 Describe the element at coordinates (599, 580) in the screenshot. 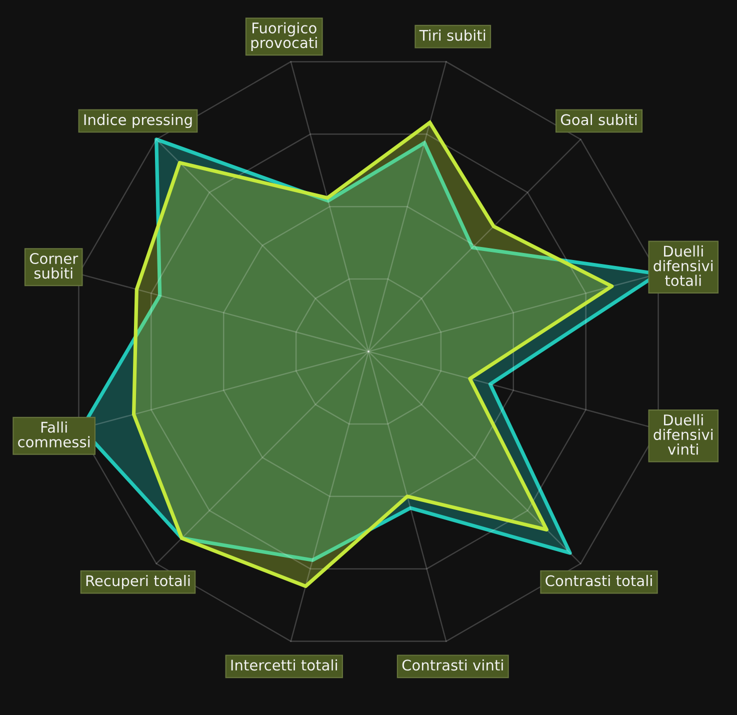

I see `spoke-label: Contrasti totali` at that location.